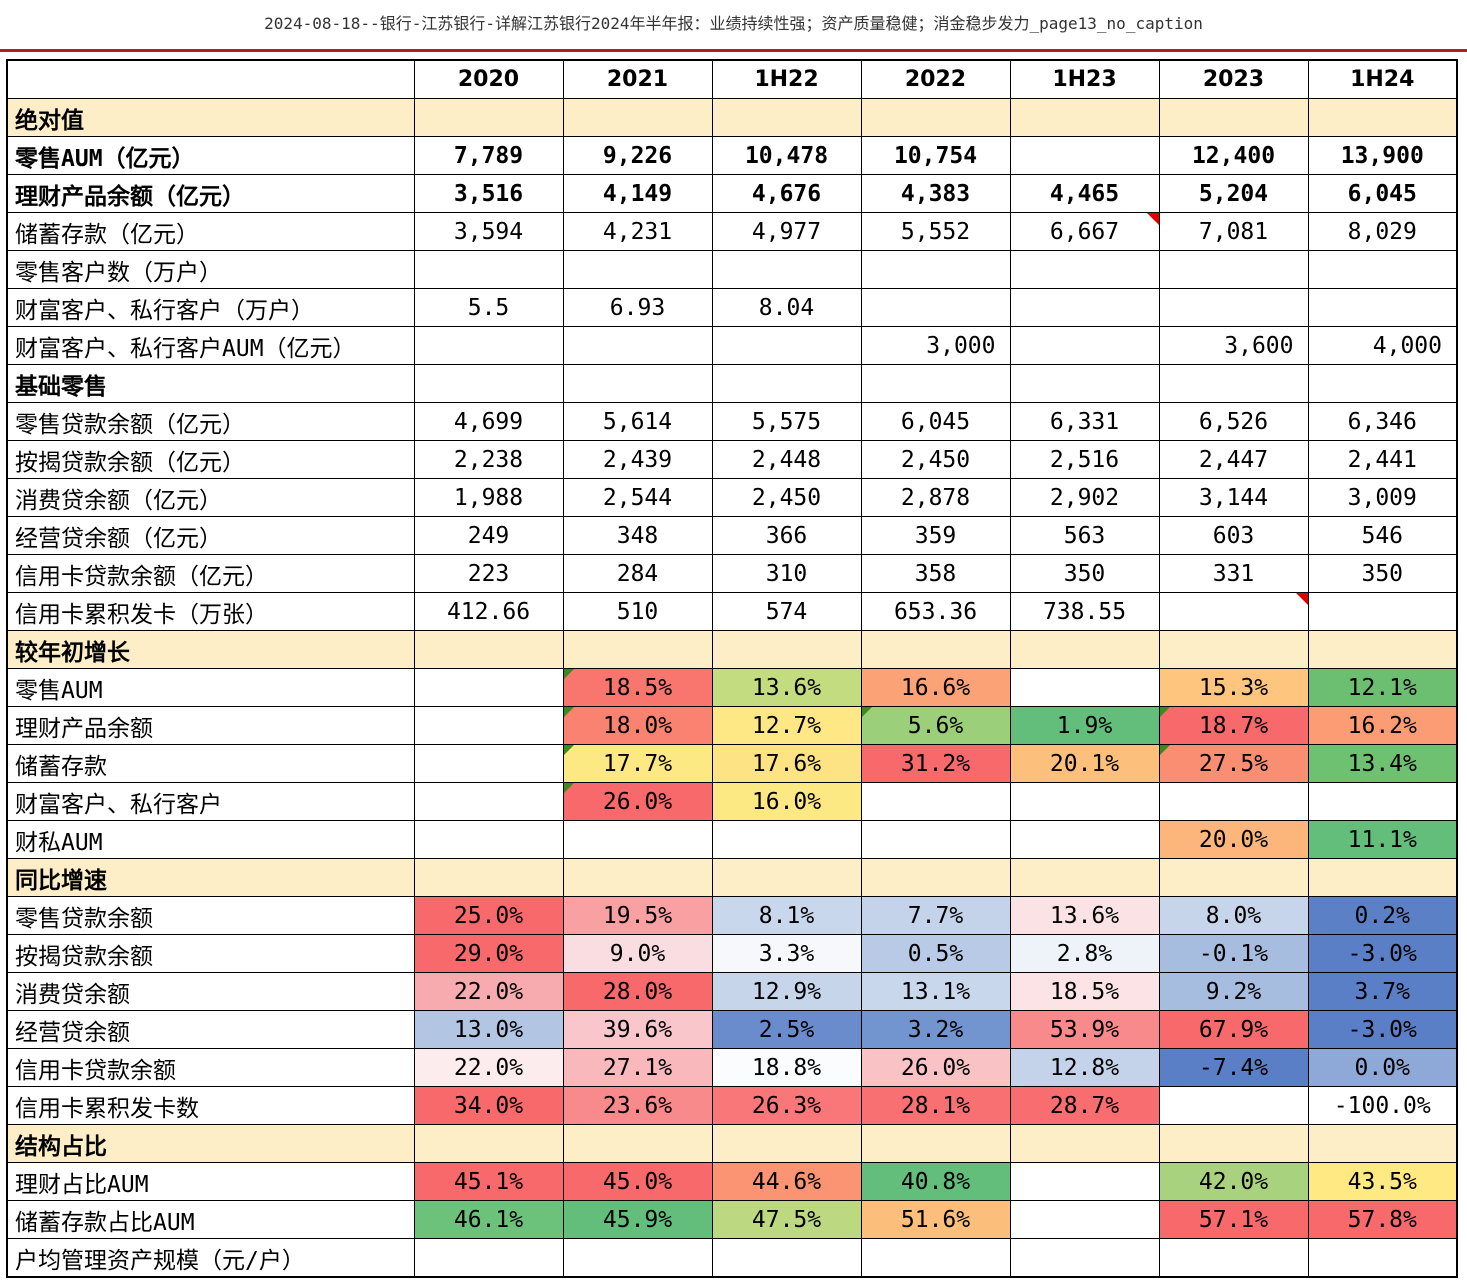 This screenshot has width=1467, height=1282. Describe the element at coordinates (637, 1219) in the screenshot. I see `data-cell: 45.9%` at that location.